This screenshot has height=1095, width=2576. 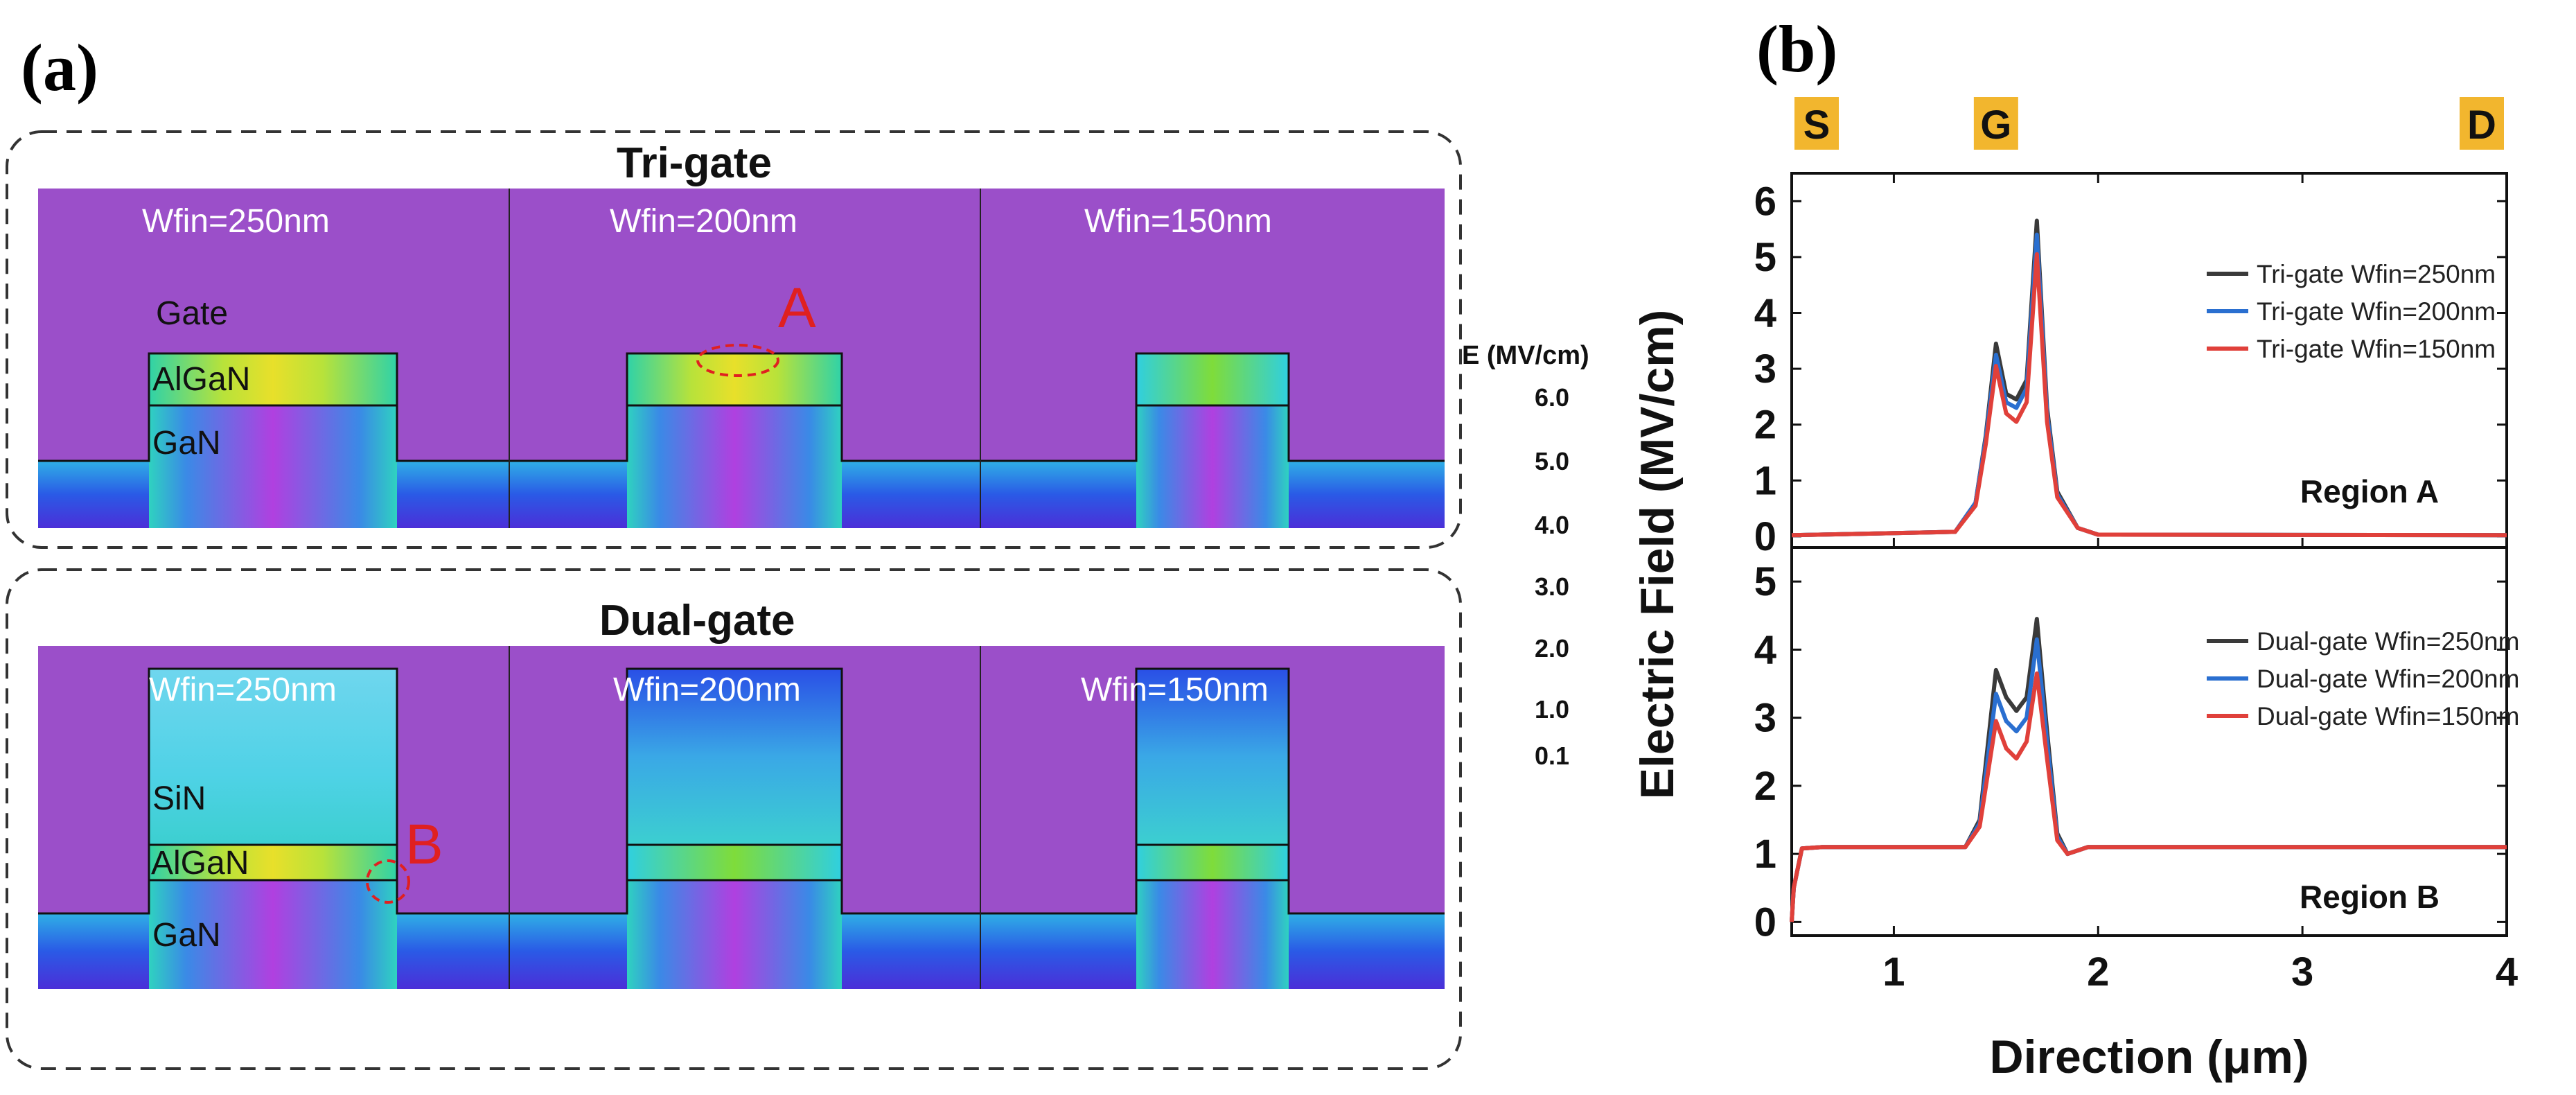 What do you see at coordinates (2376, 274) in the screenshot?
I see `legend-label: Tri-gate Wfin=250nm` at bounding box center [2376, 274].